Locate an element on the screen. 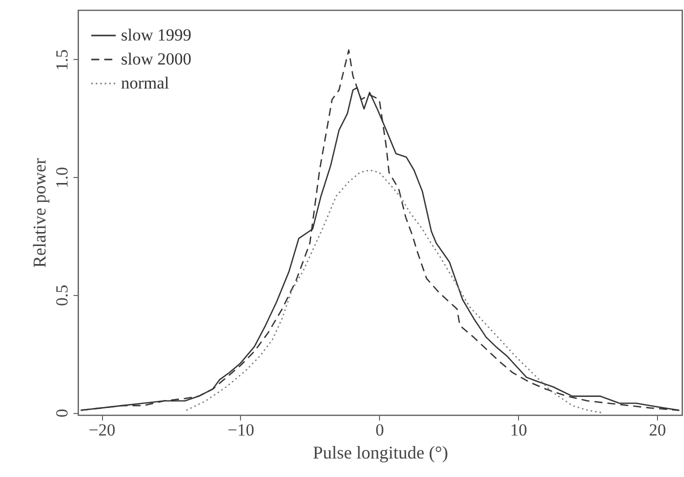 Image resolution: width=684 pixels, height=477 pixels. x-tick-label: −20 is located at coordinates (102, 430).